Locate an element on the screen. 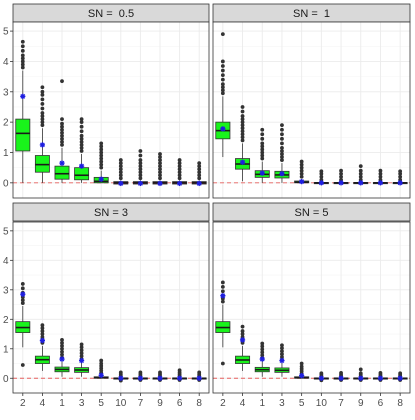 This screenshot has width=415, height=420. x-tick-label: 2 is located at coordinates (23, 403).